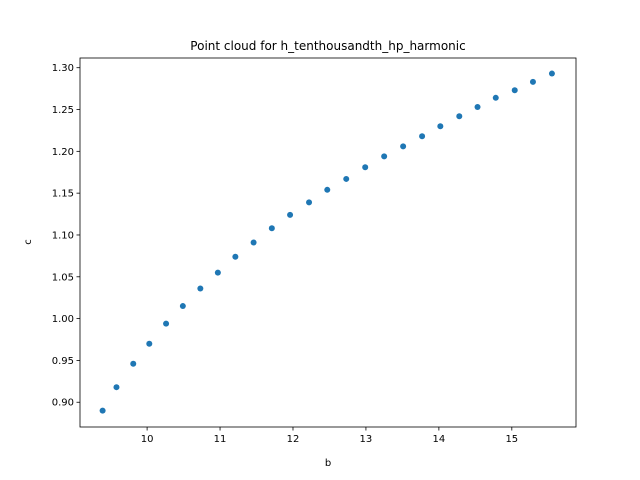 Image resolution: width=640 pixels, height=480 pixels. I want to click on y-tick-label-7: 1.20, so click(63, 152).